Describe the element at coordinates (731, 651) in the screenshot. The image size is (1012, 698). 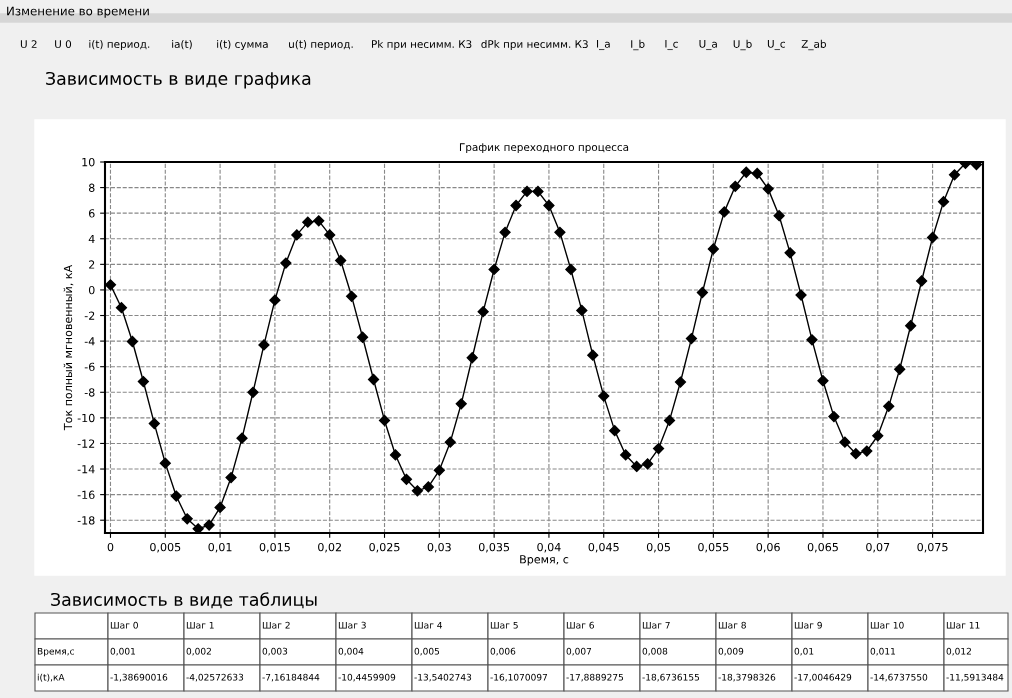
I see `text: 0,009` at that location.